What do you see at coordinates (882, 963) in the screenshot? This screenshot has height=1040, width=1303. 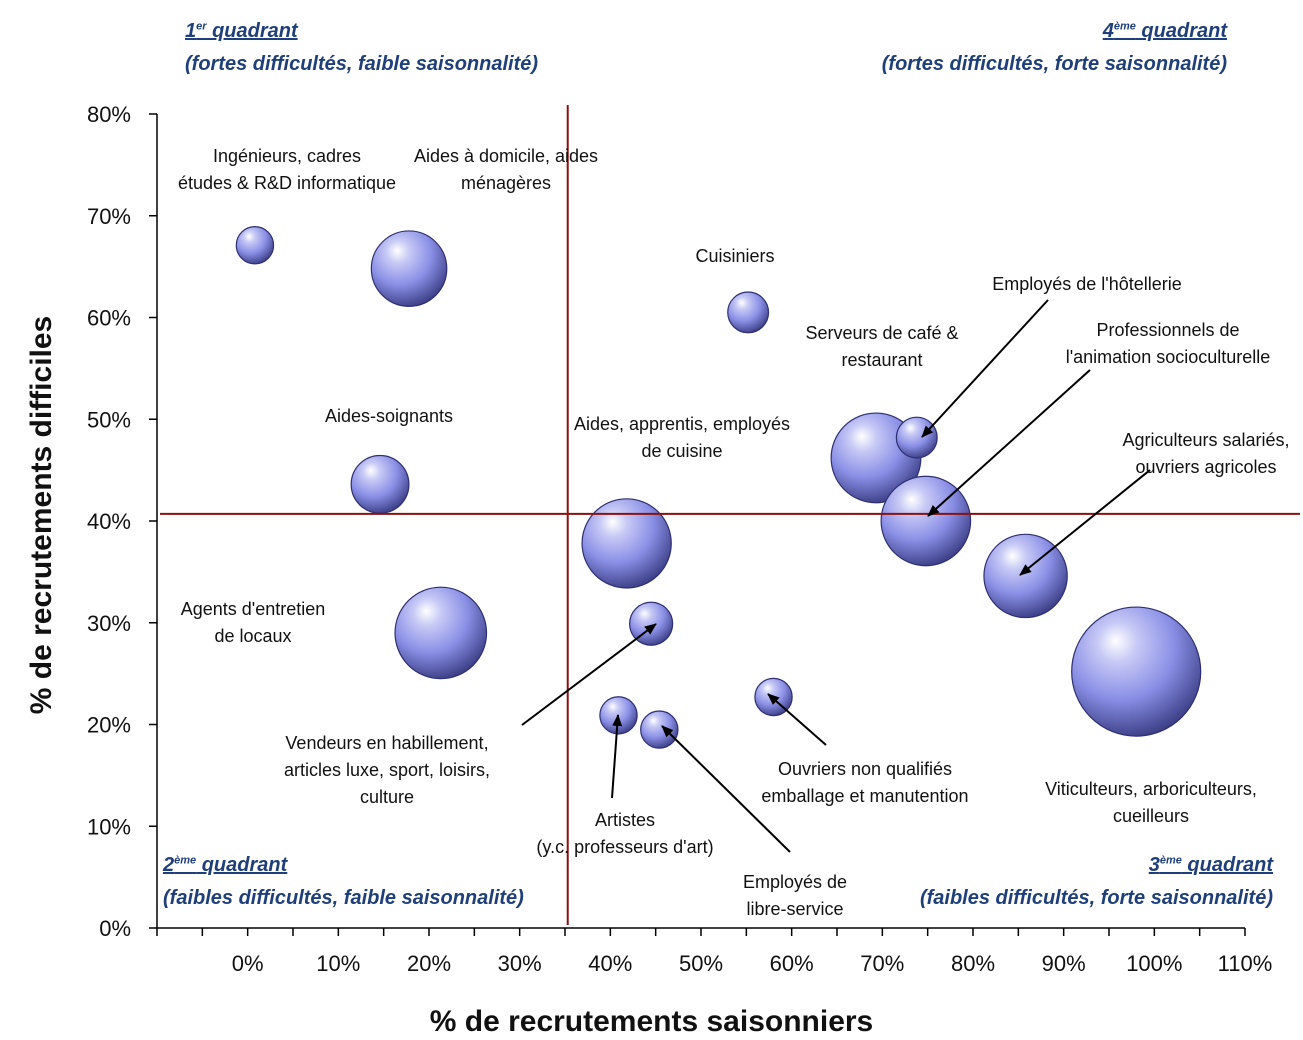 I see `x-tick-label: 70%` at bounding box center [882, 963].